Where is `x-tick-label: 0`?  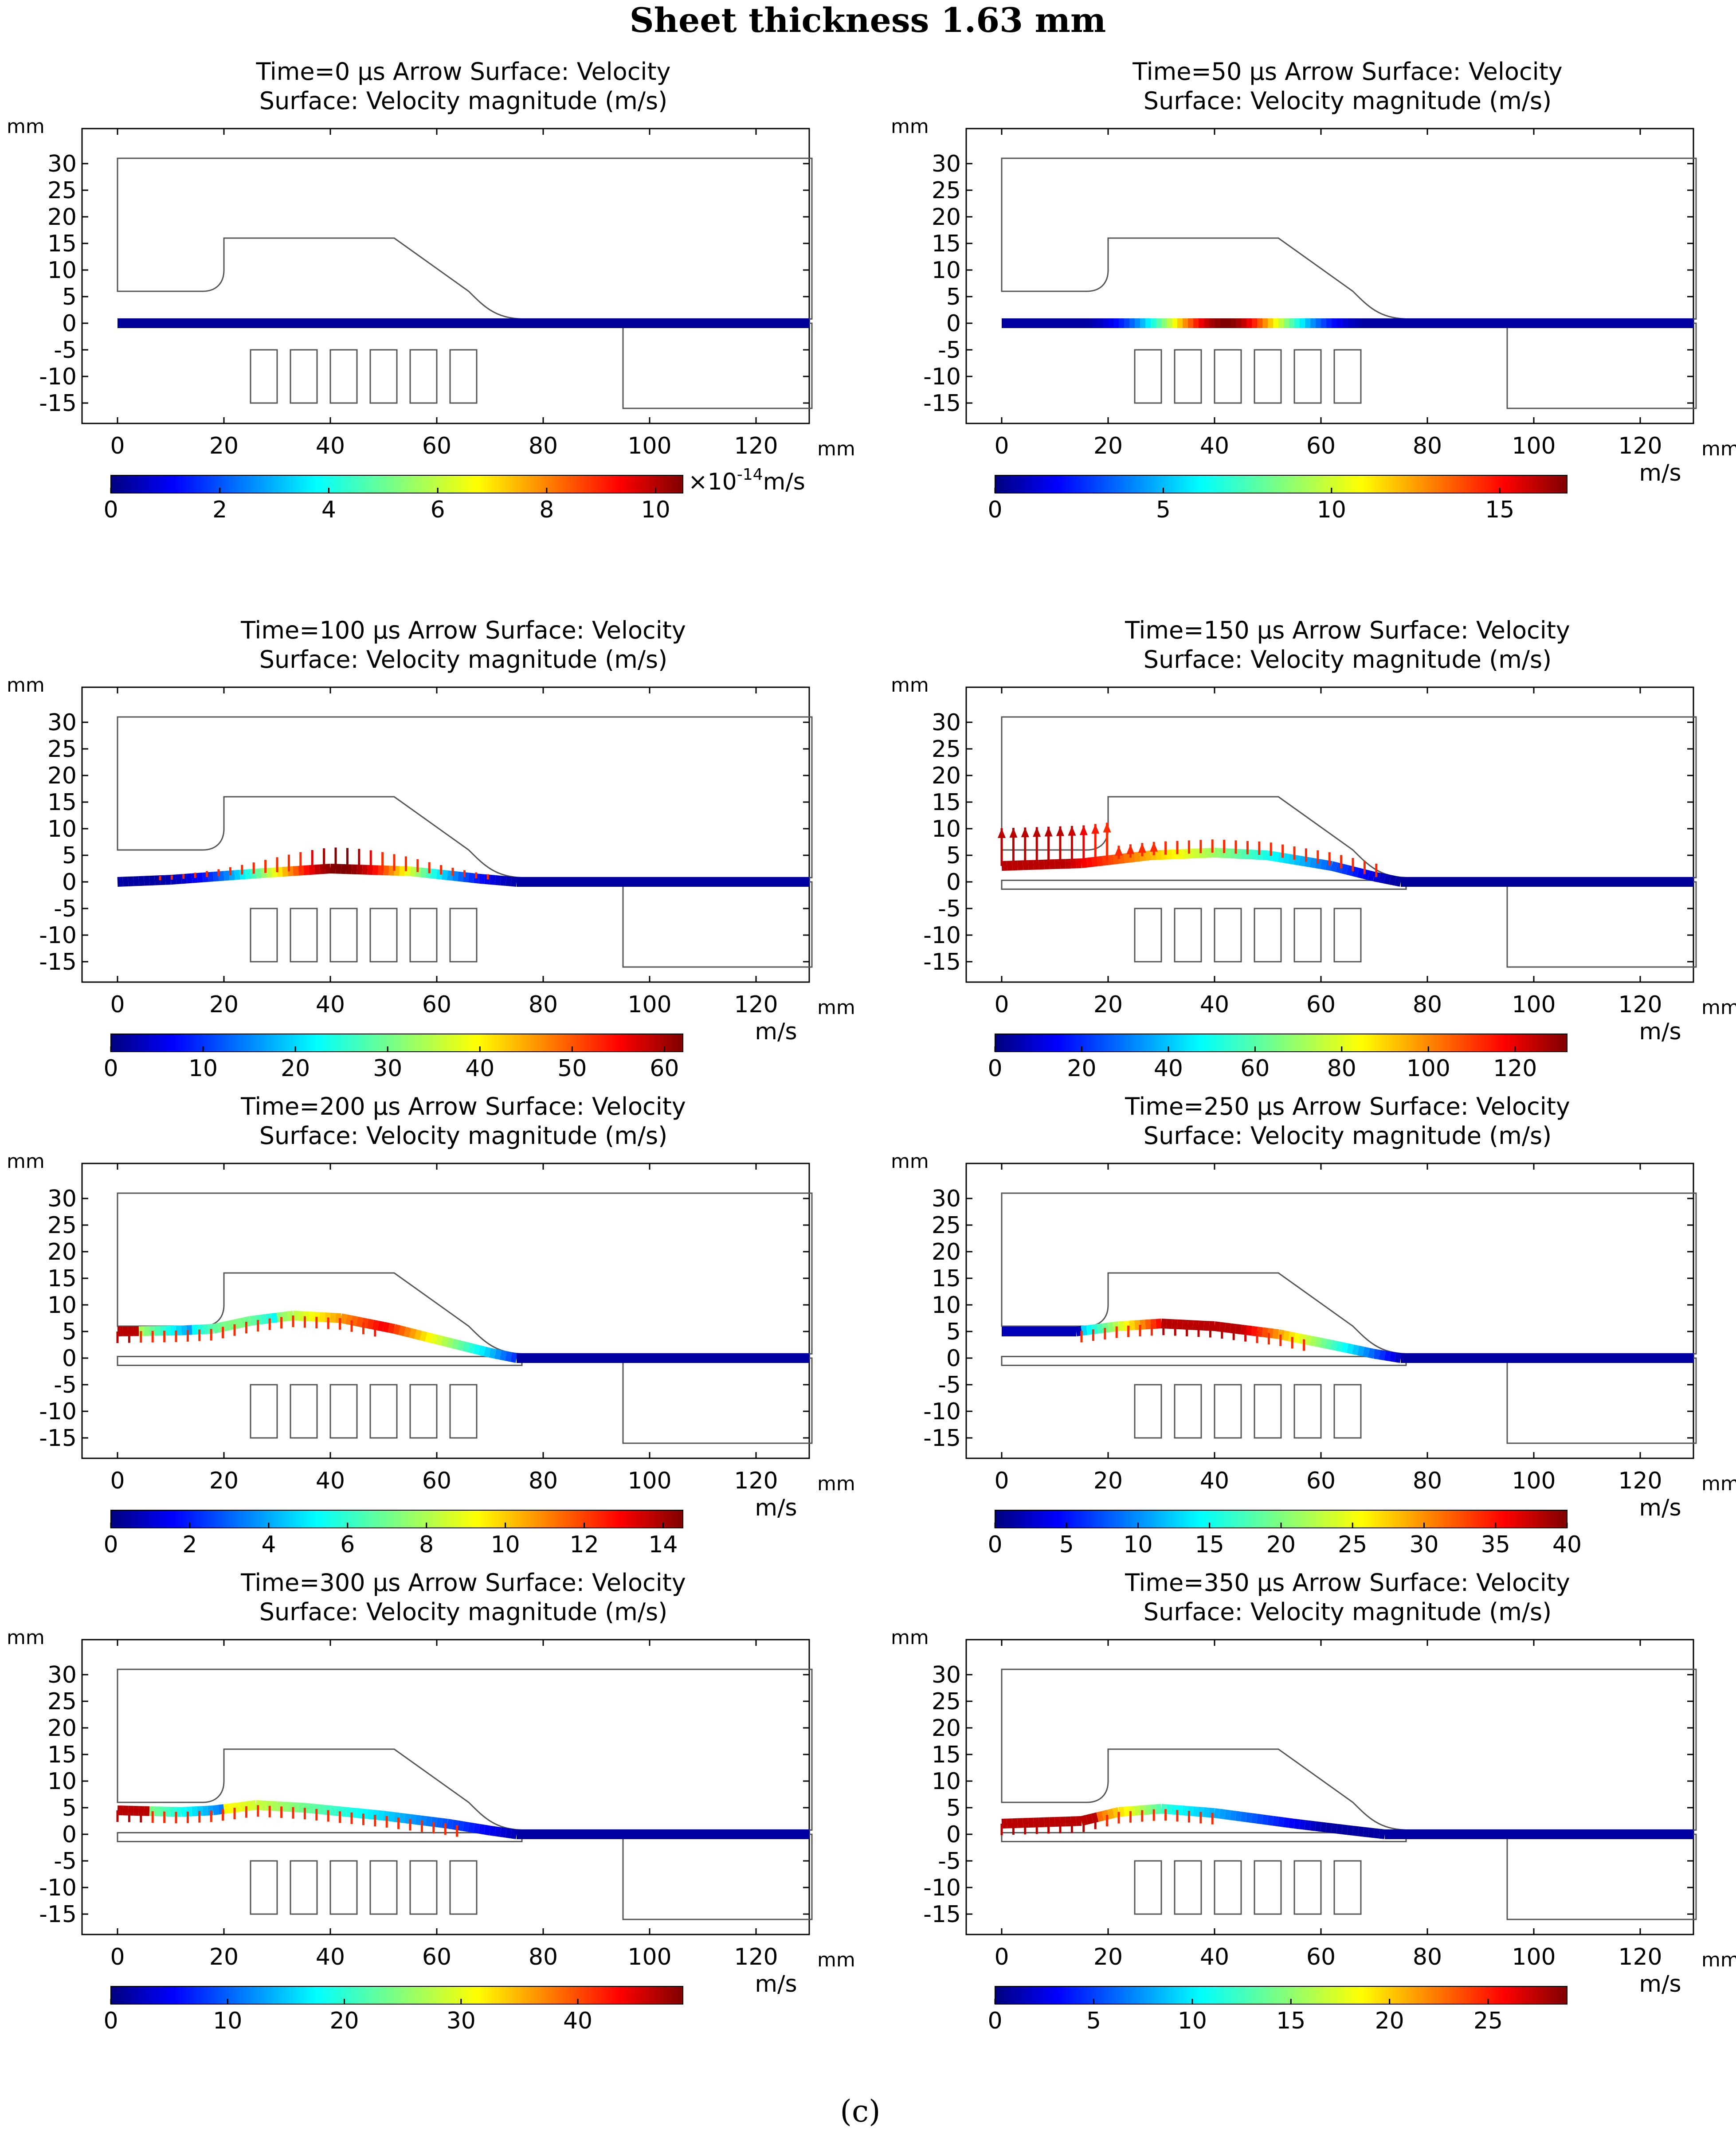
x-tick-label: 0 is located at coordinates (1001, 1481).